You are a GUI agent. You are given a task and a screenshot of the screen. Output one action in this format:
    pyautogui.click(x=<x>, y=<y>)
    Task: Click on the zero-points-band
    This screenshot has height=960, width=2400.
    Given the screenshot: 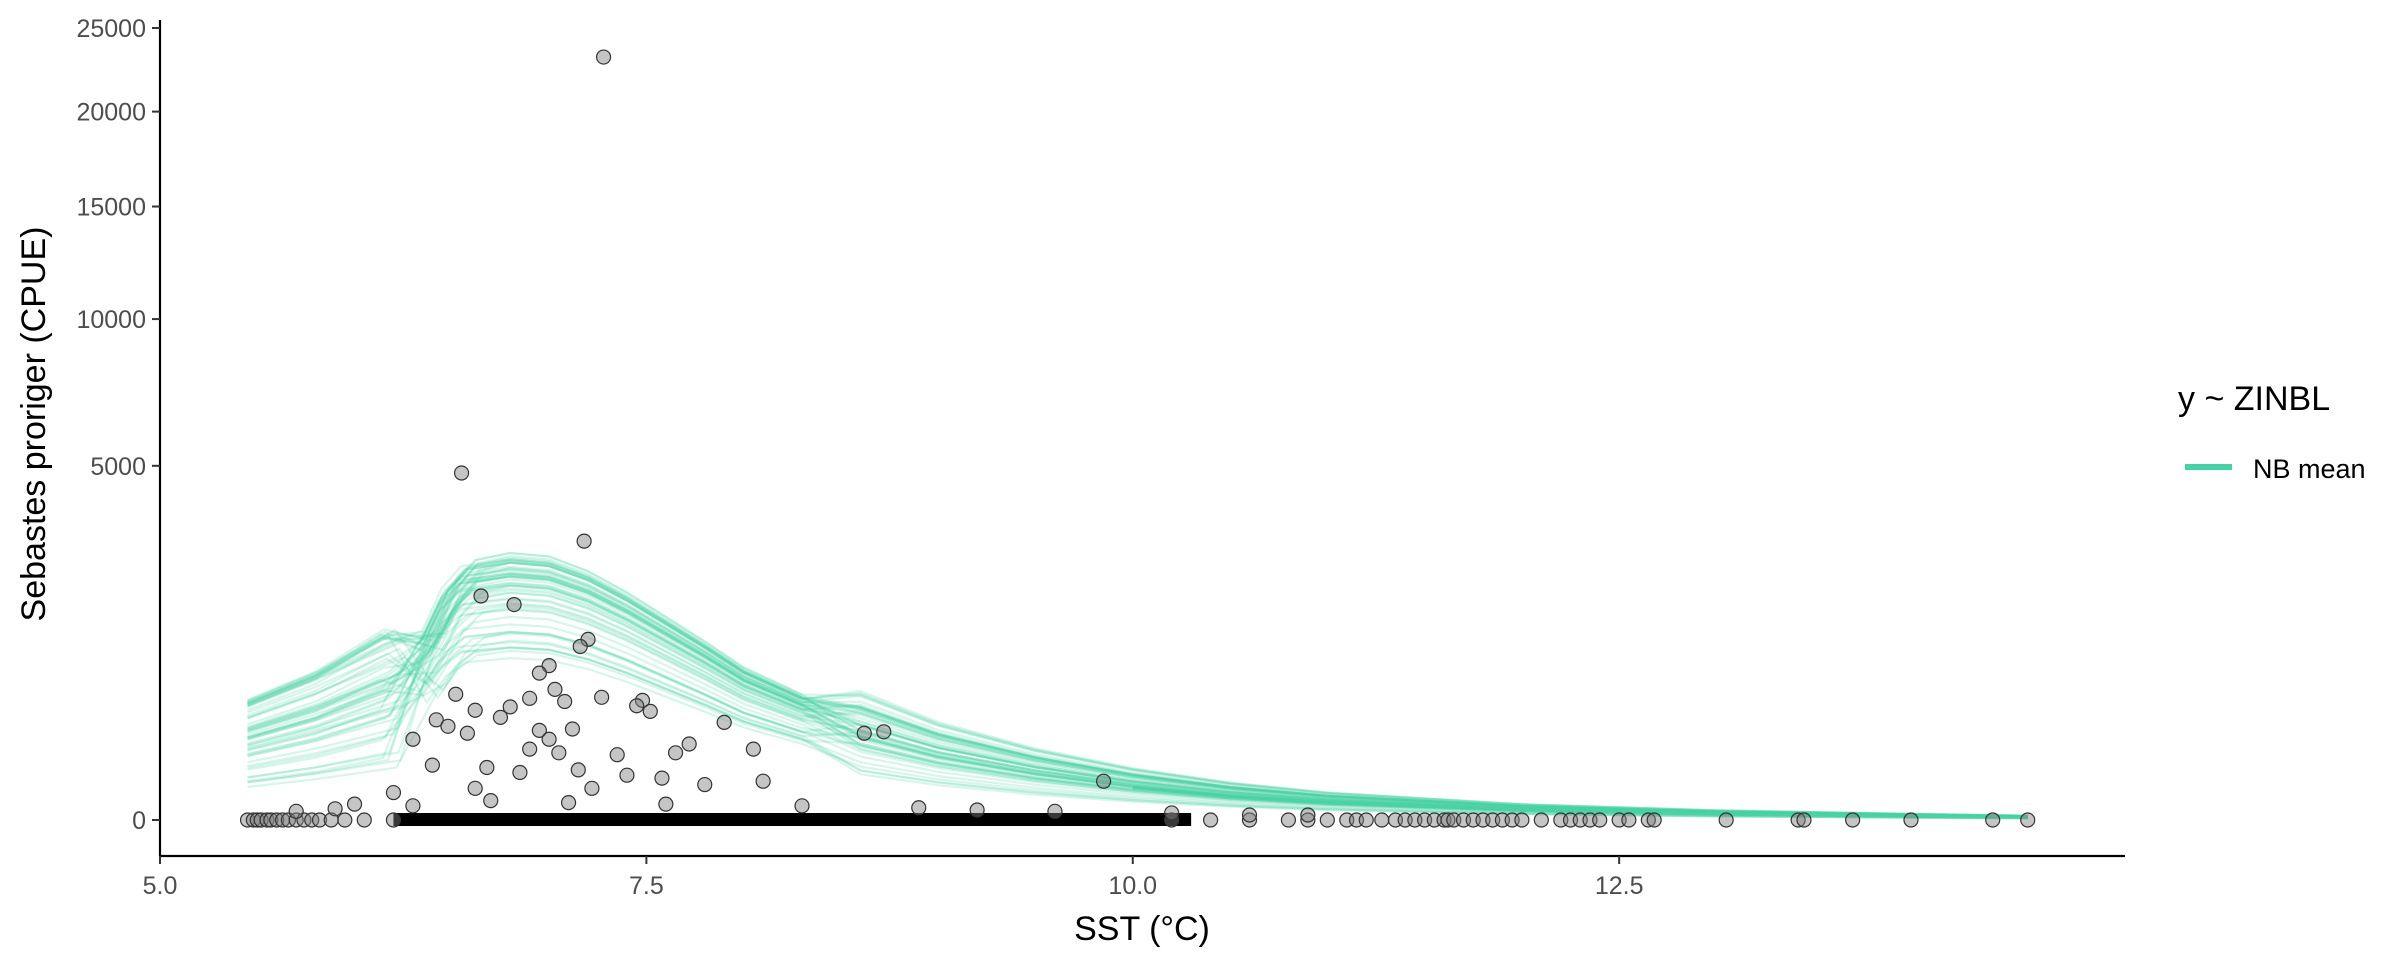 What is the action you would take?
    pyautogui.click(x=792, y=819)
    